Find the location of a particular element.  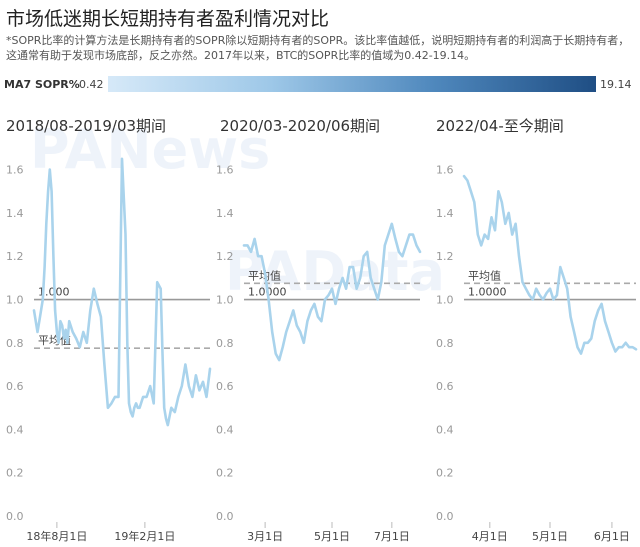

legend-label: MA7 SOPR% is located at coordinates (42, 84).